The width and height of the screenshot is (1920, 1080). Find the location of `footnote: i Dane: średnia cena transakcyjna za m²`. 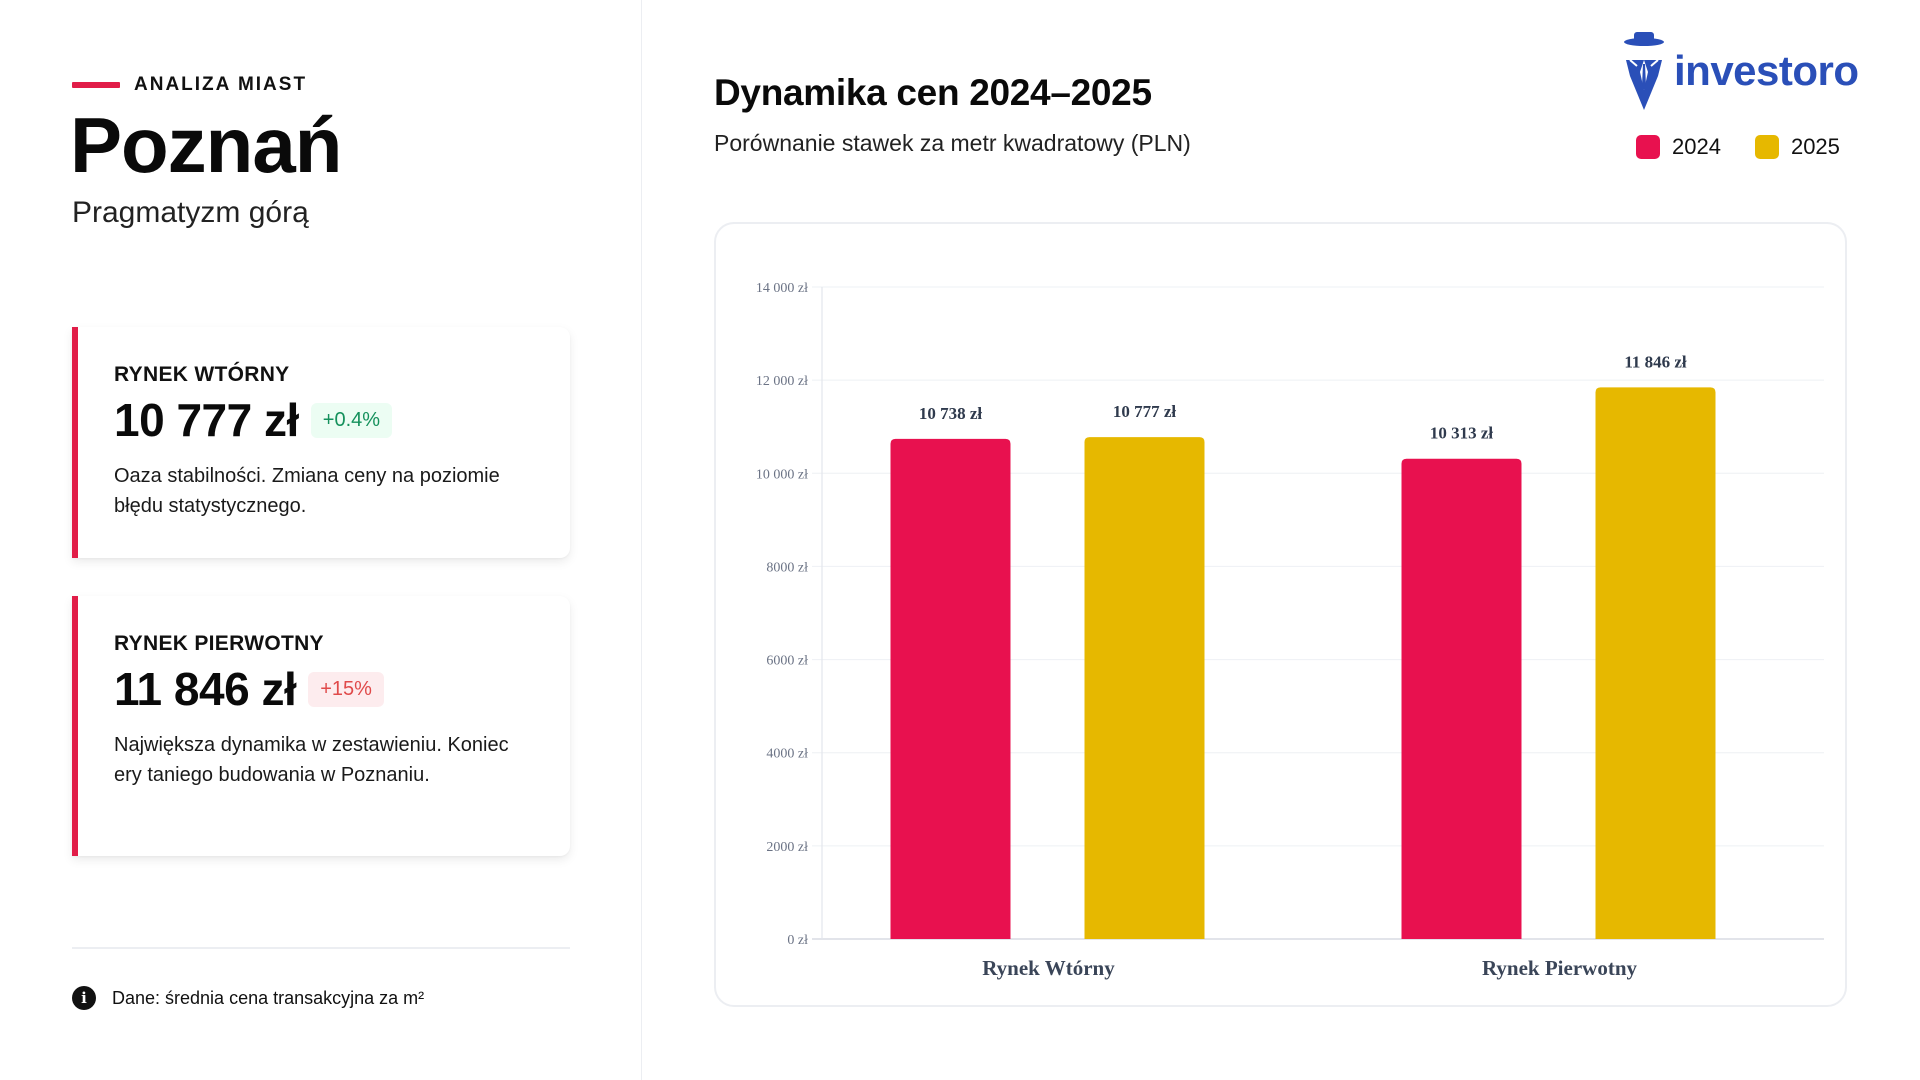

footnote: i Dane: średnia cena transakcyjna za m² is located at coordinates (248, 998).